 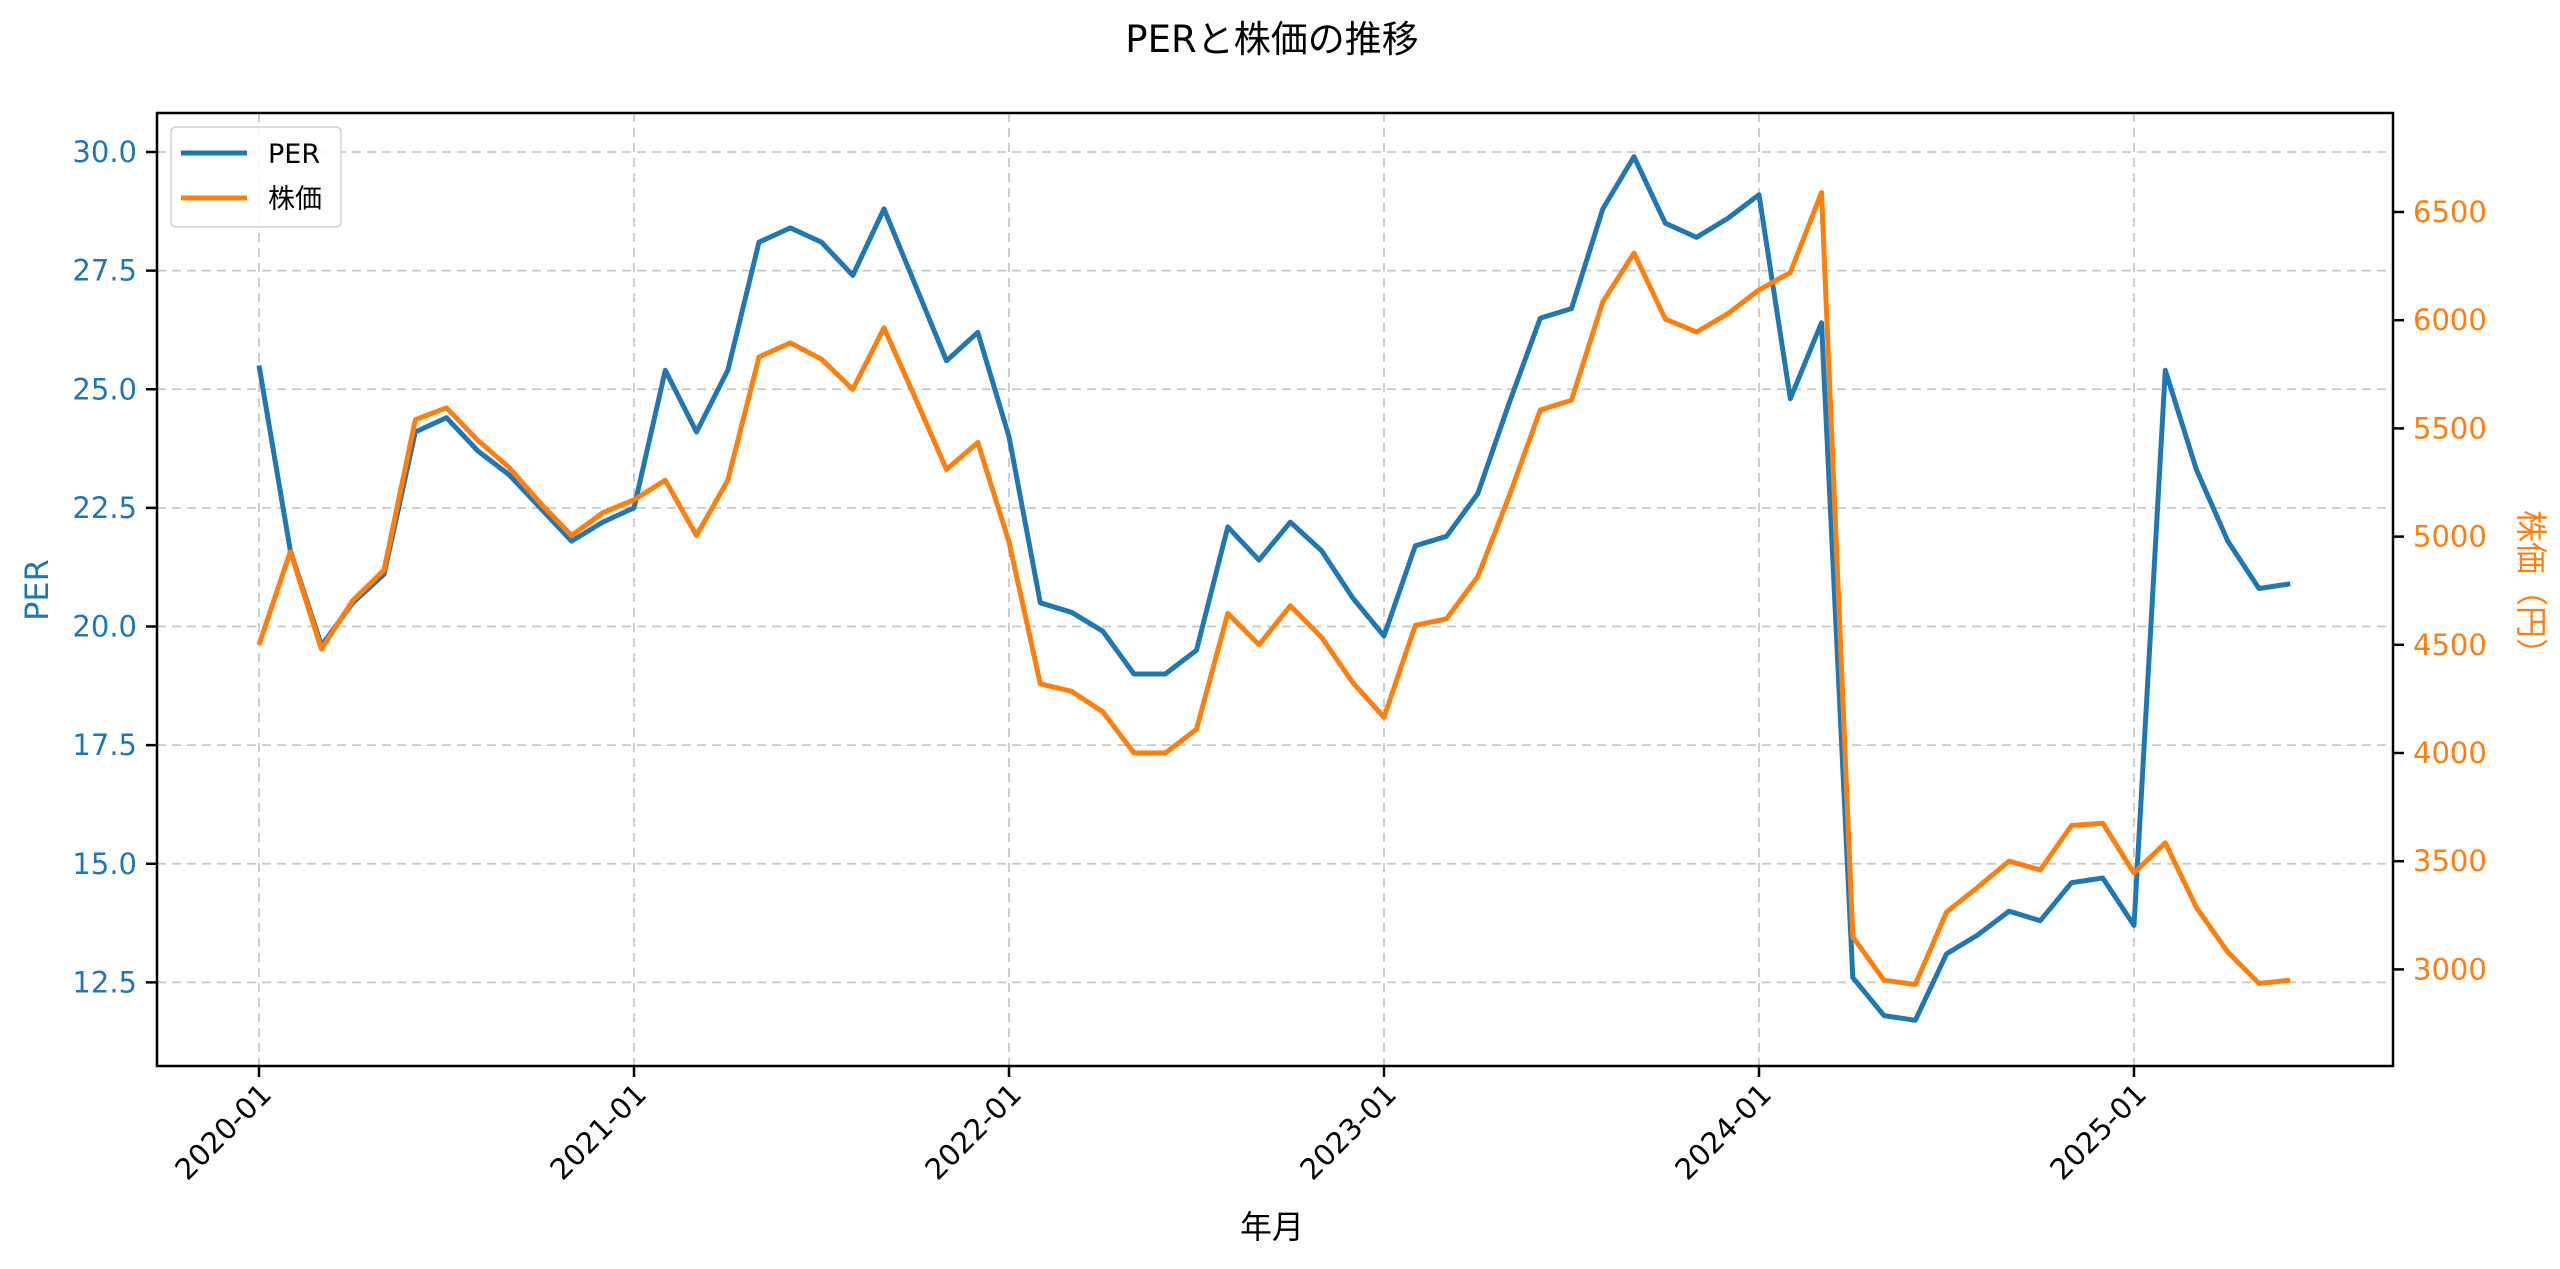 I want to click on left-tick-label: 22.5, so click(x=104, y=508).